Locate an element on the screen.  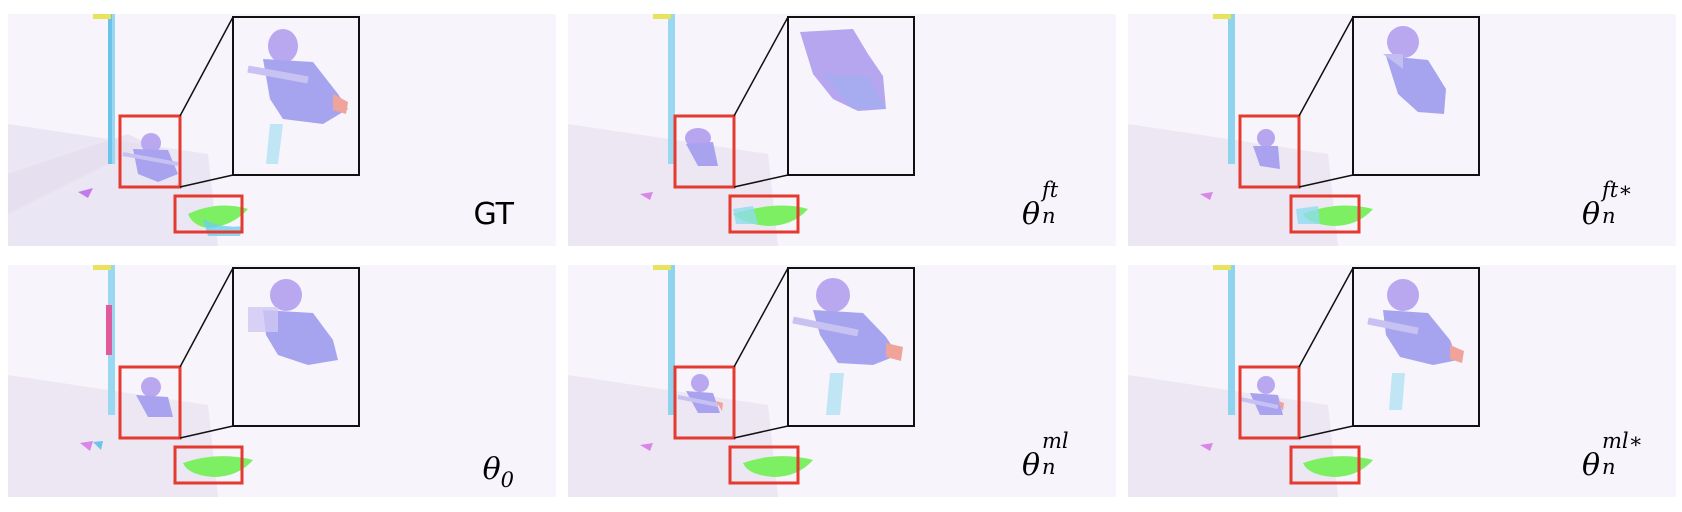
panel-gt: GT is located at coordinates (282, 130).